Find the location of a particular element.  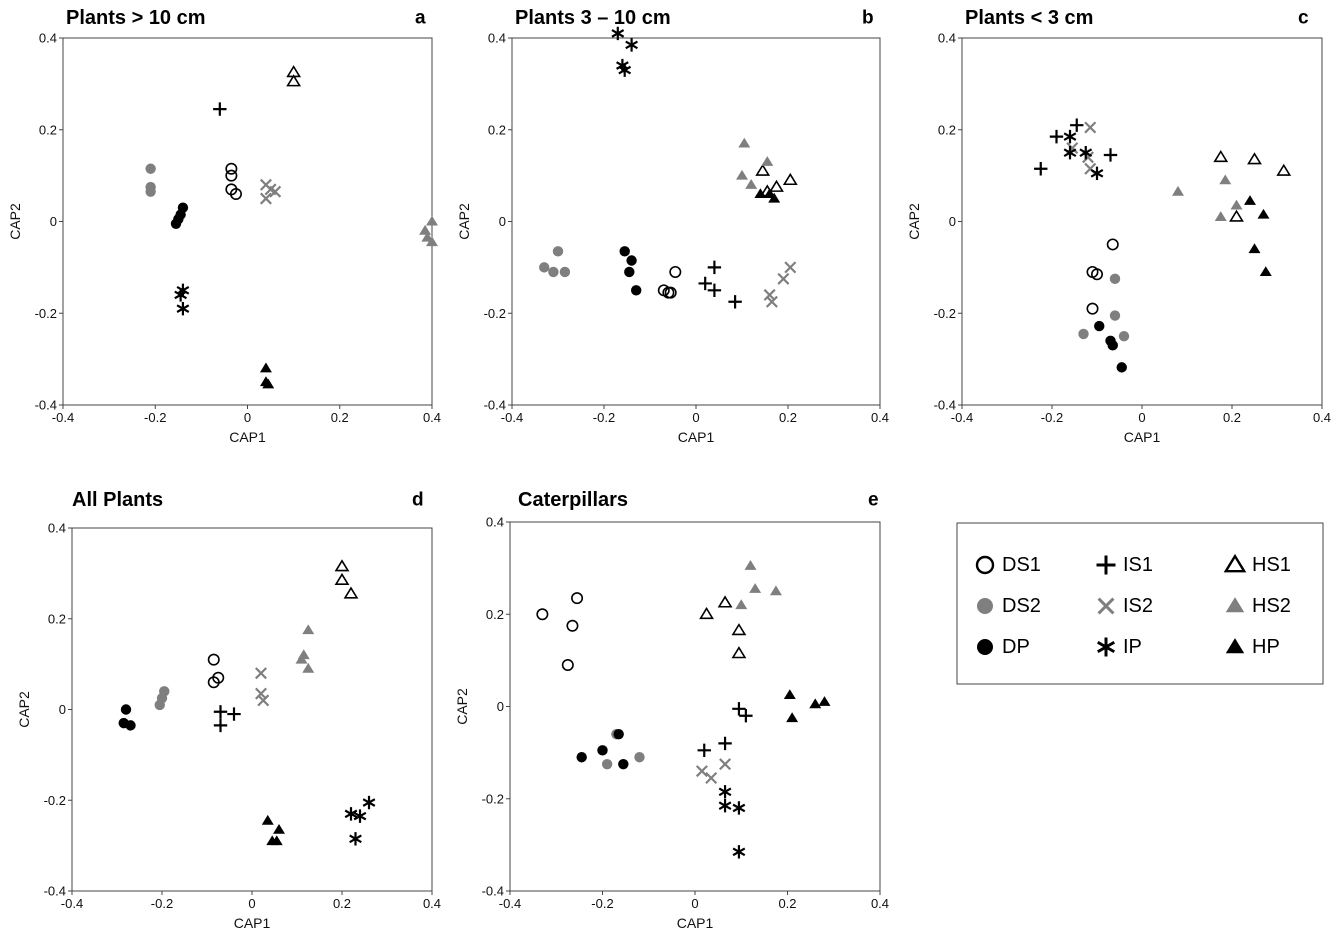

legend-marker-IS2 is located at coordinates (1106, 606).